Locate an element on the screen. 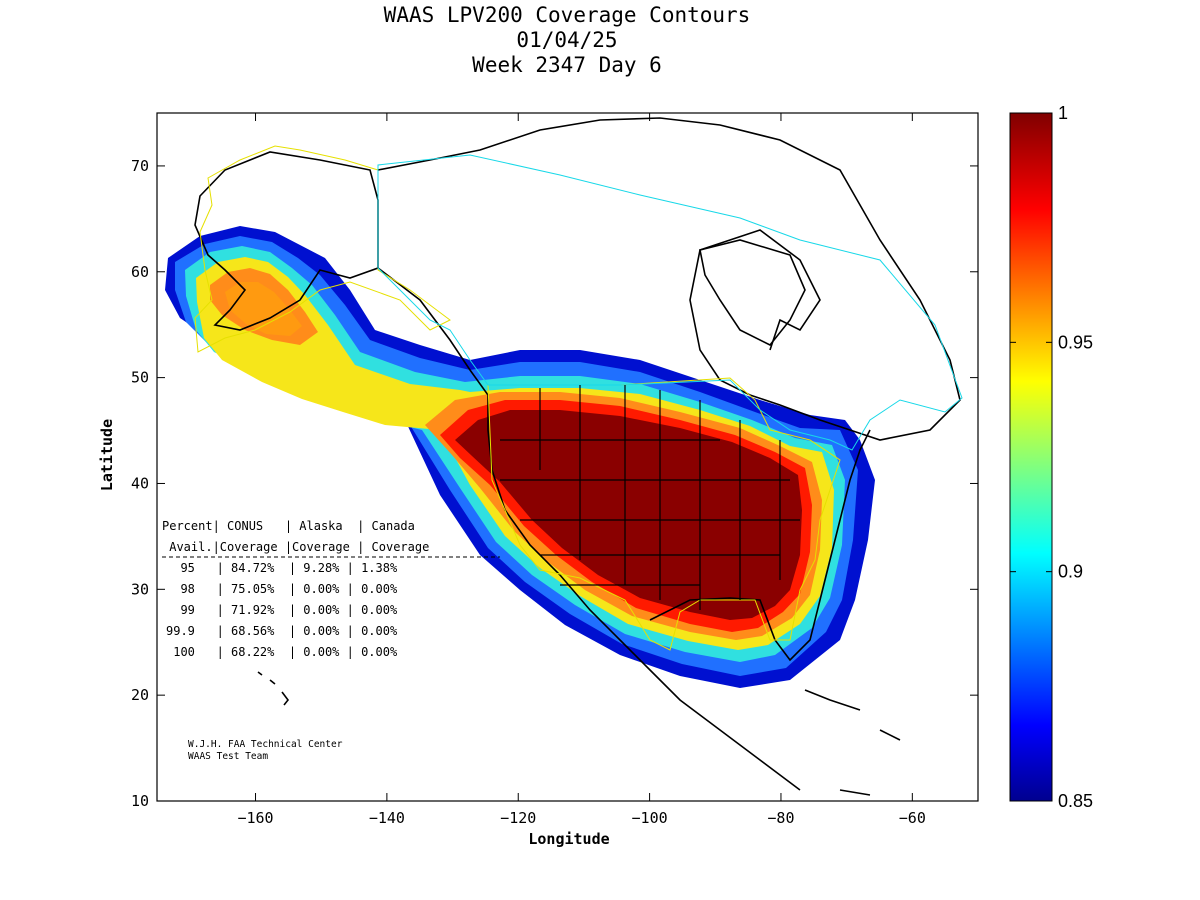  y-tick-label: 50 is located at coordinates (140, 378).